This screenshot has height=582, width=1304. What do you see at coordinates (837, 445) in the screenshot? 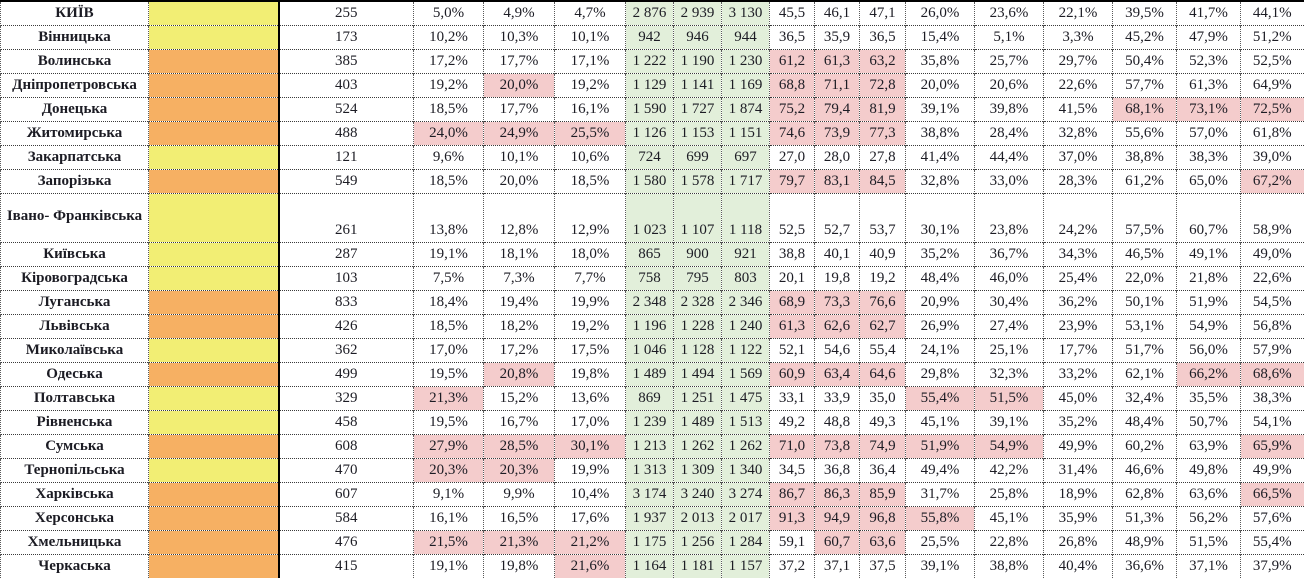
I see `num-group-cell: 73,8` at bounding box center [837, 445].